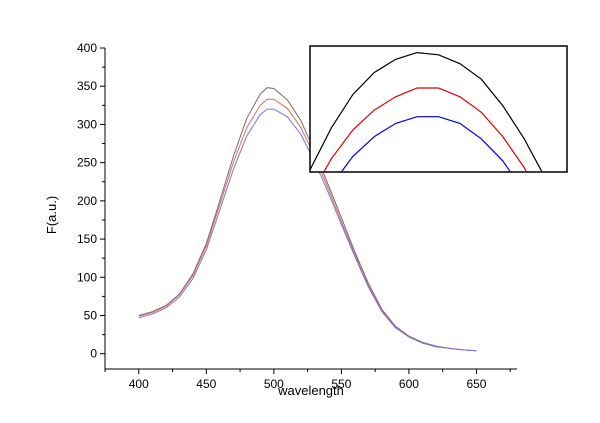  What do you see at coordinates (87, 239) in the screenshot?
I see `y-tick-label: 150` at bounding box center [87, 239].